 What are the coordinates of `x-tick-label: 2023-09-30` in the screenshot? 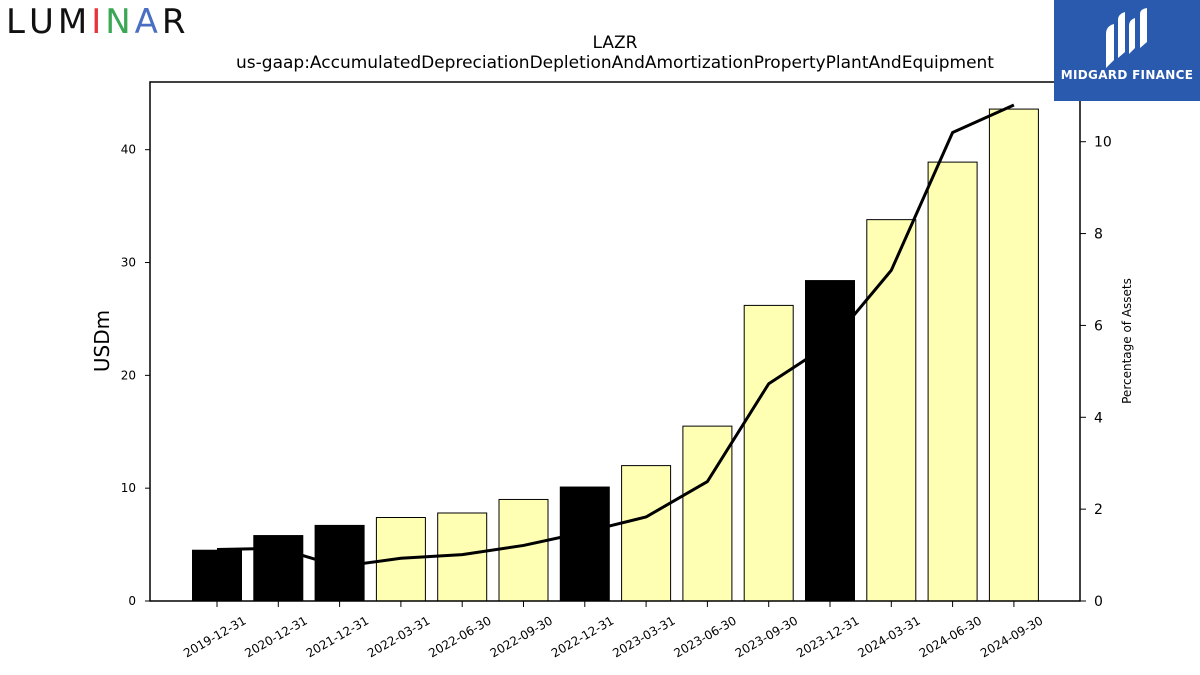 It's located at (766, 636).